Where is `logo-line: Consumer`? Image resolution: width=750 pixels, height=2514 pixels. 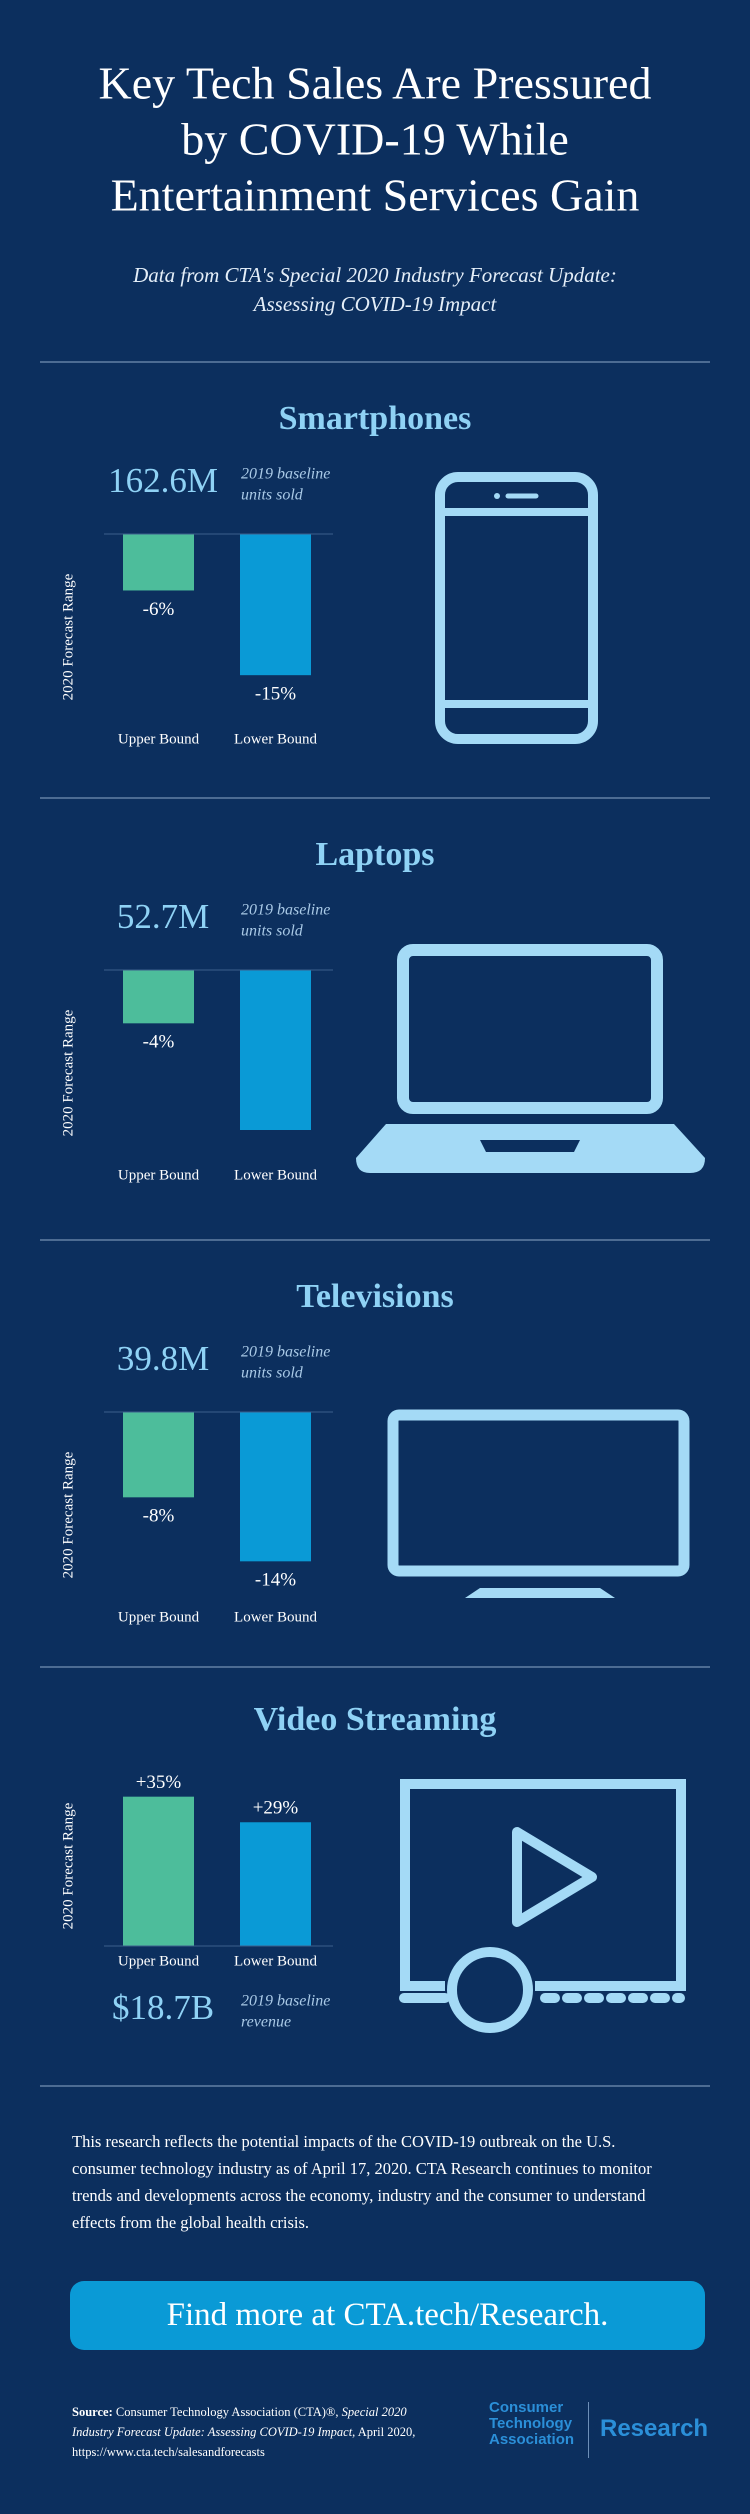 logo-line: Consumer is located at coordinates (526, 2407).